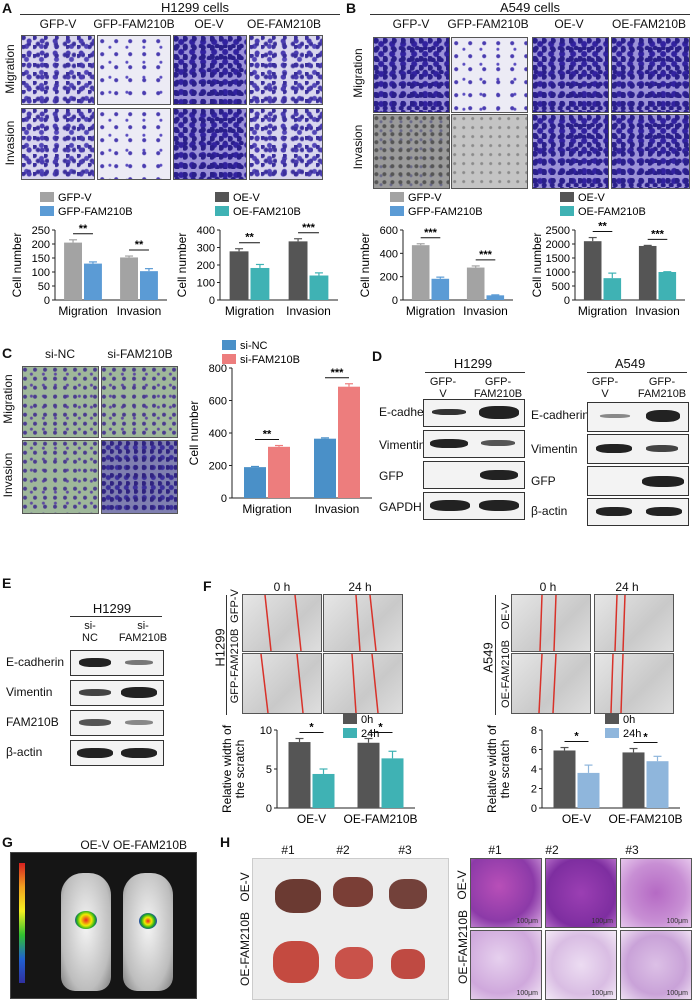  I want to click on panel-a-col-3: OE-V, so click(209, 24).